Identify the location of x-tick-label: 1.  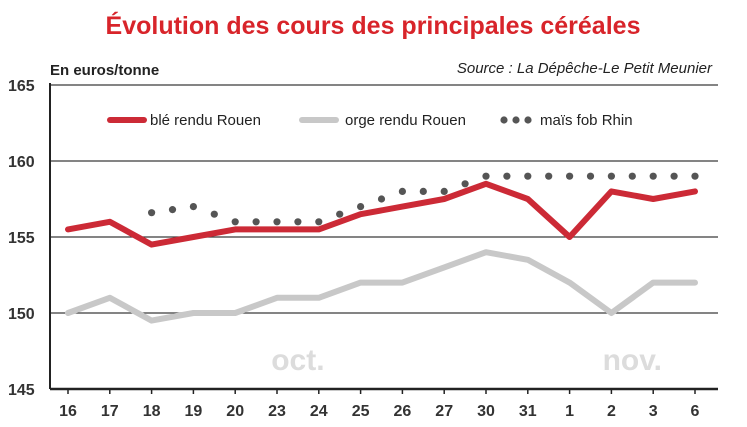
(569, 411).